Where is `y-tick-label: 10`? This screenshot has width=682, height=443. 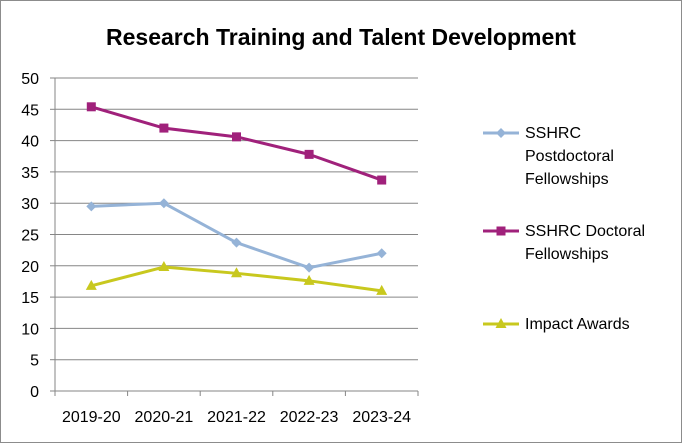 y-tick-label: 10 is located at coordinates (30, 329).